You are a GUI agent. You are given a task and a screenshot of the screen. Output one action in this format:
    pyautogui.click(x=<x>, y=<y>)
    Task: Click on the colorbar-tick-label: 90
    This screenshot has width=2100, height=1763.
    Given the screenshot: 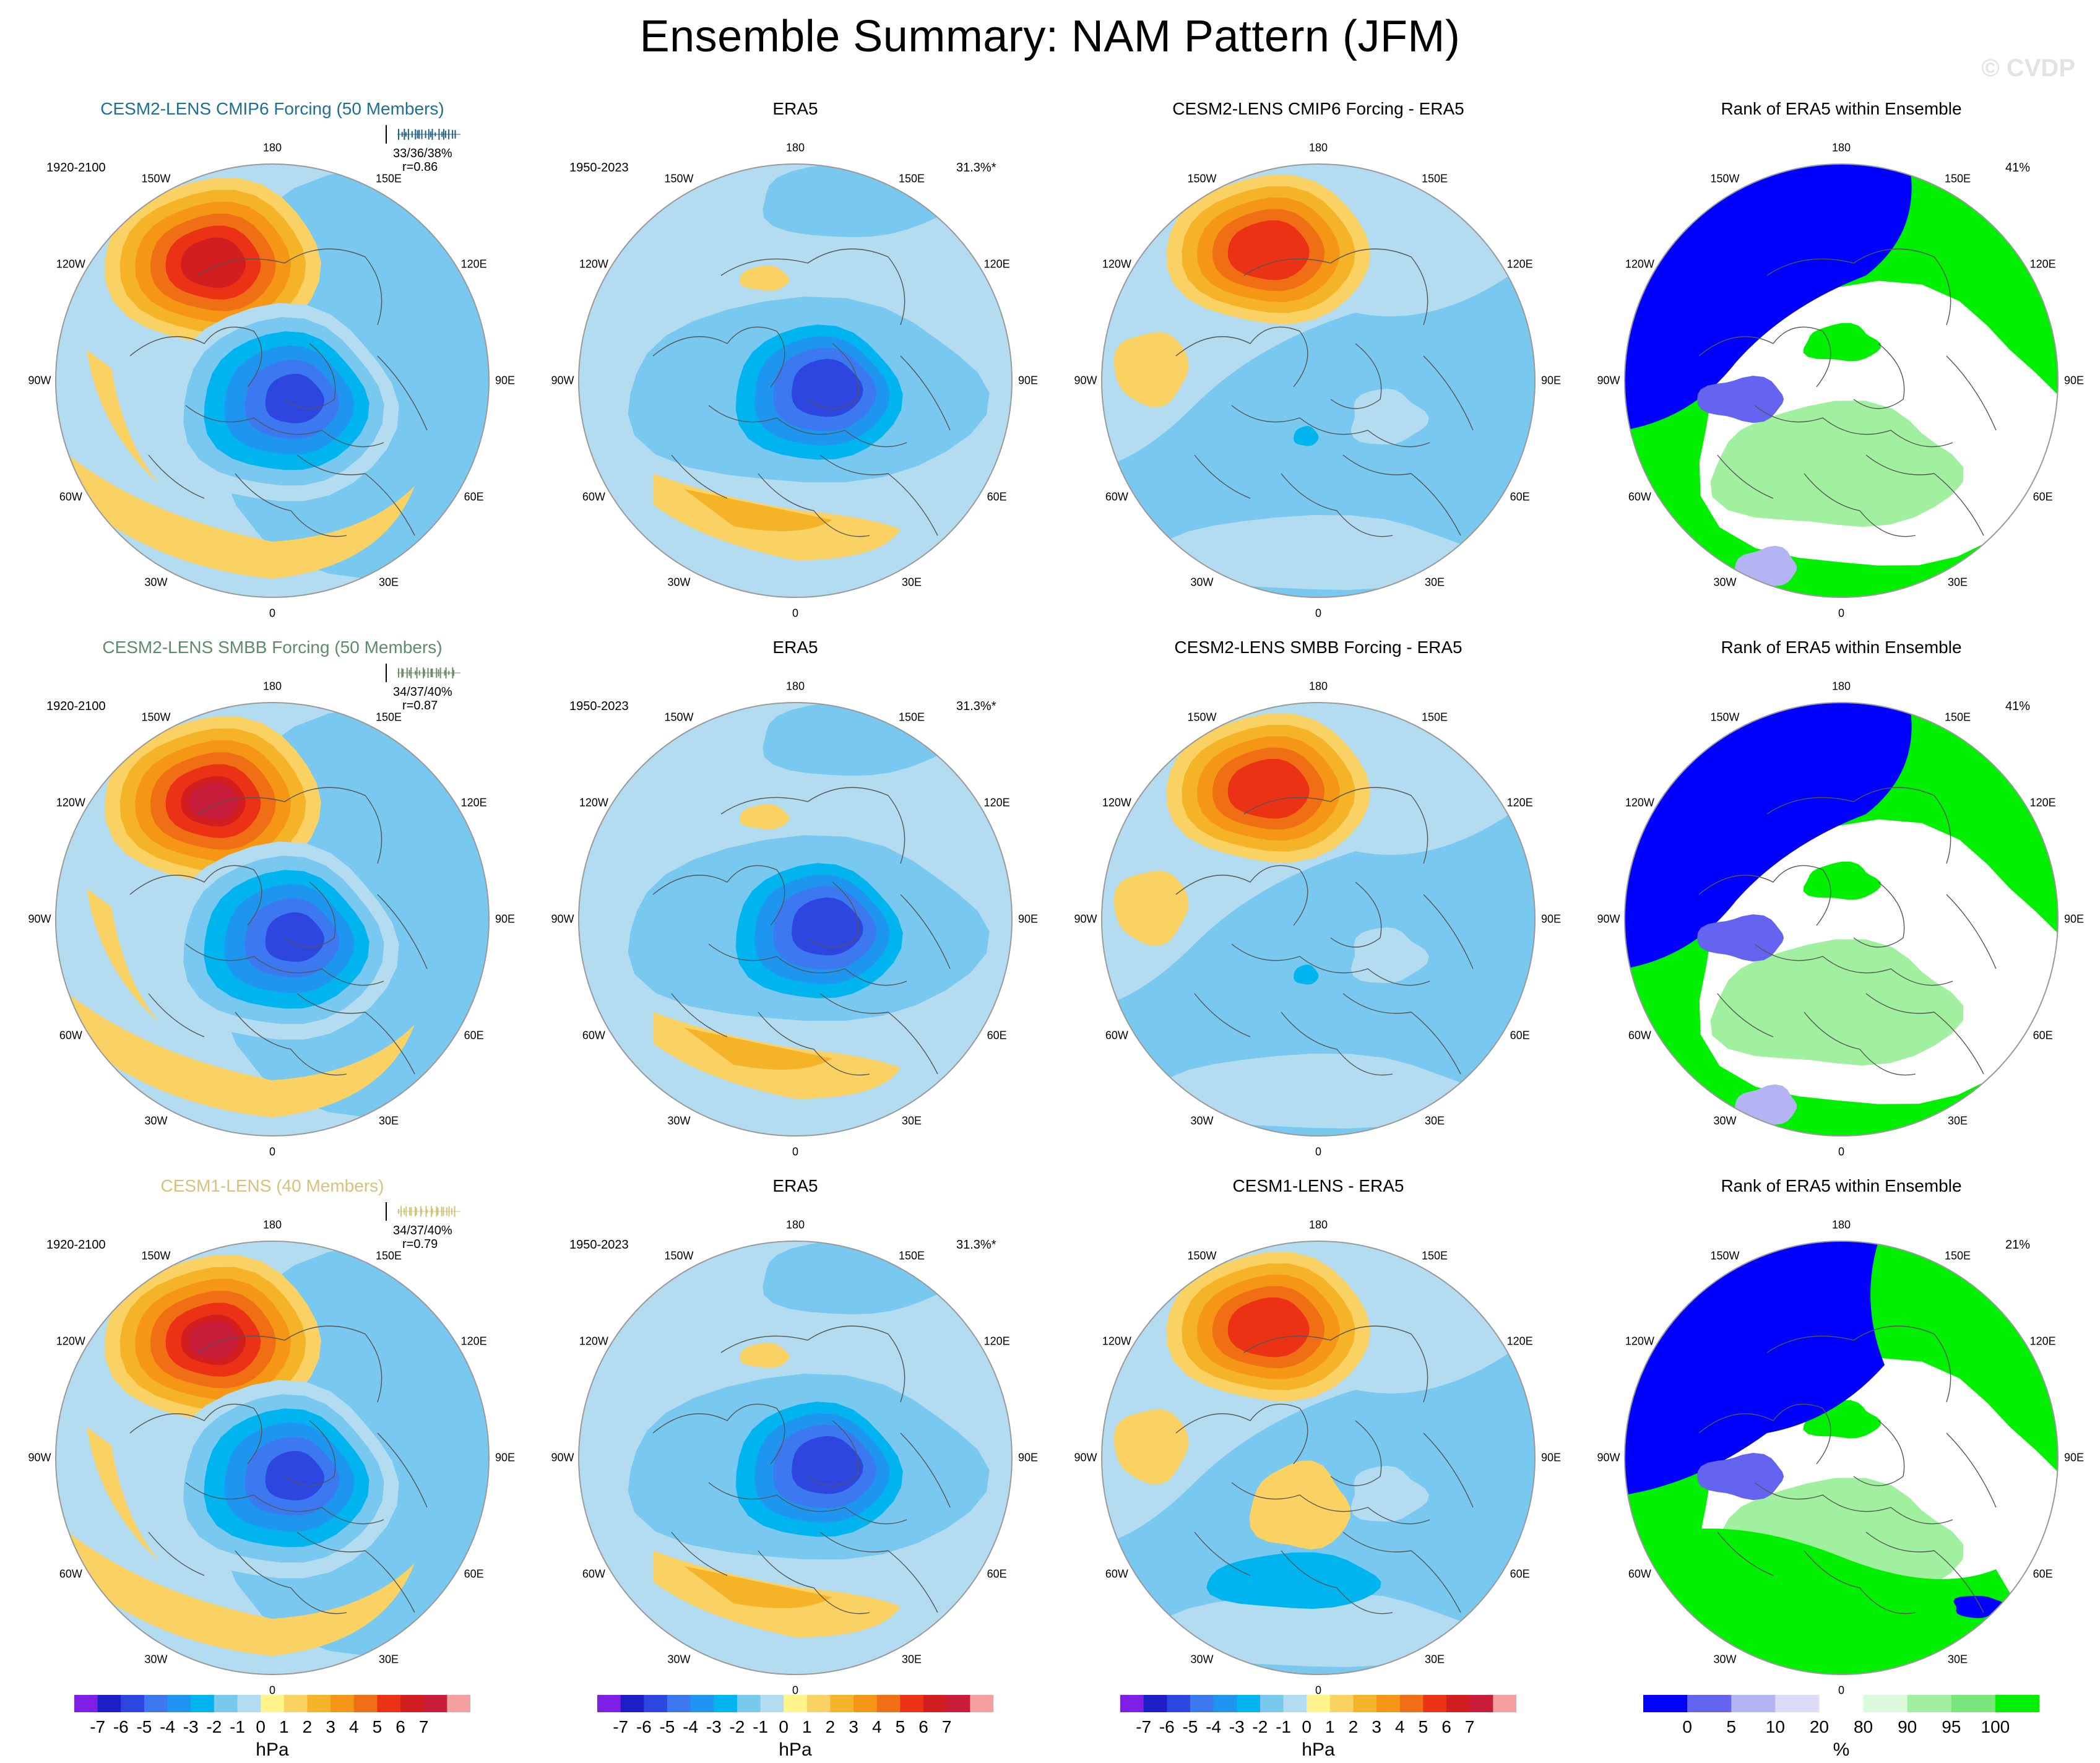 What is the action you would take?
    pyautogui.click(x=1907, y=1726)
    